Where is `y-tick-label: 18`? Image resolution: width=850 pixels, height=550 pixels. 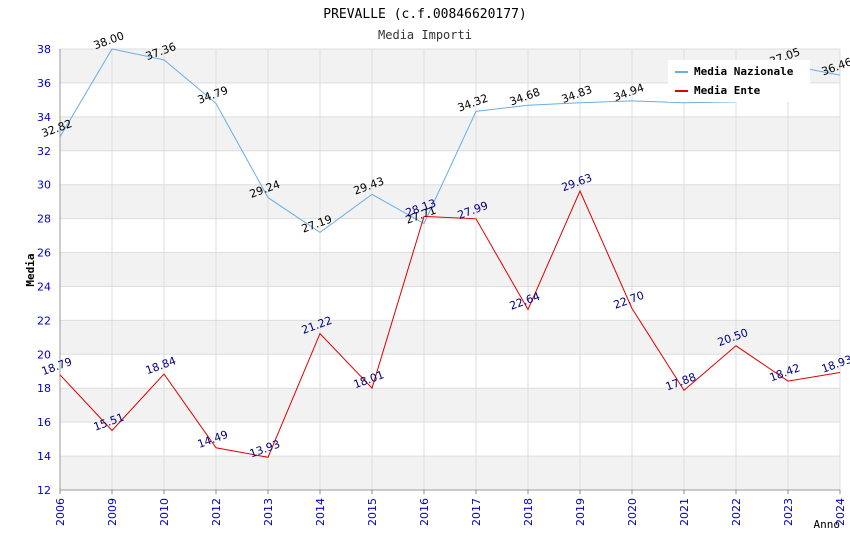
y-tick-label: 18 is located at coordinates (44, 388).